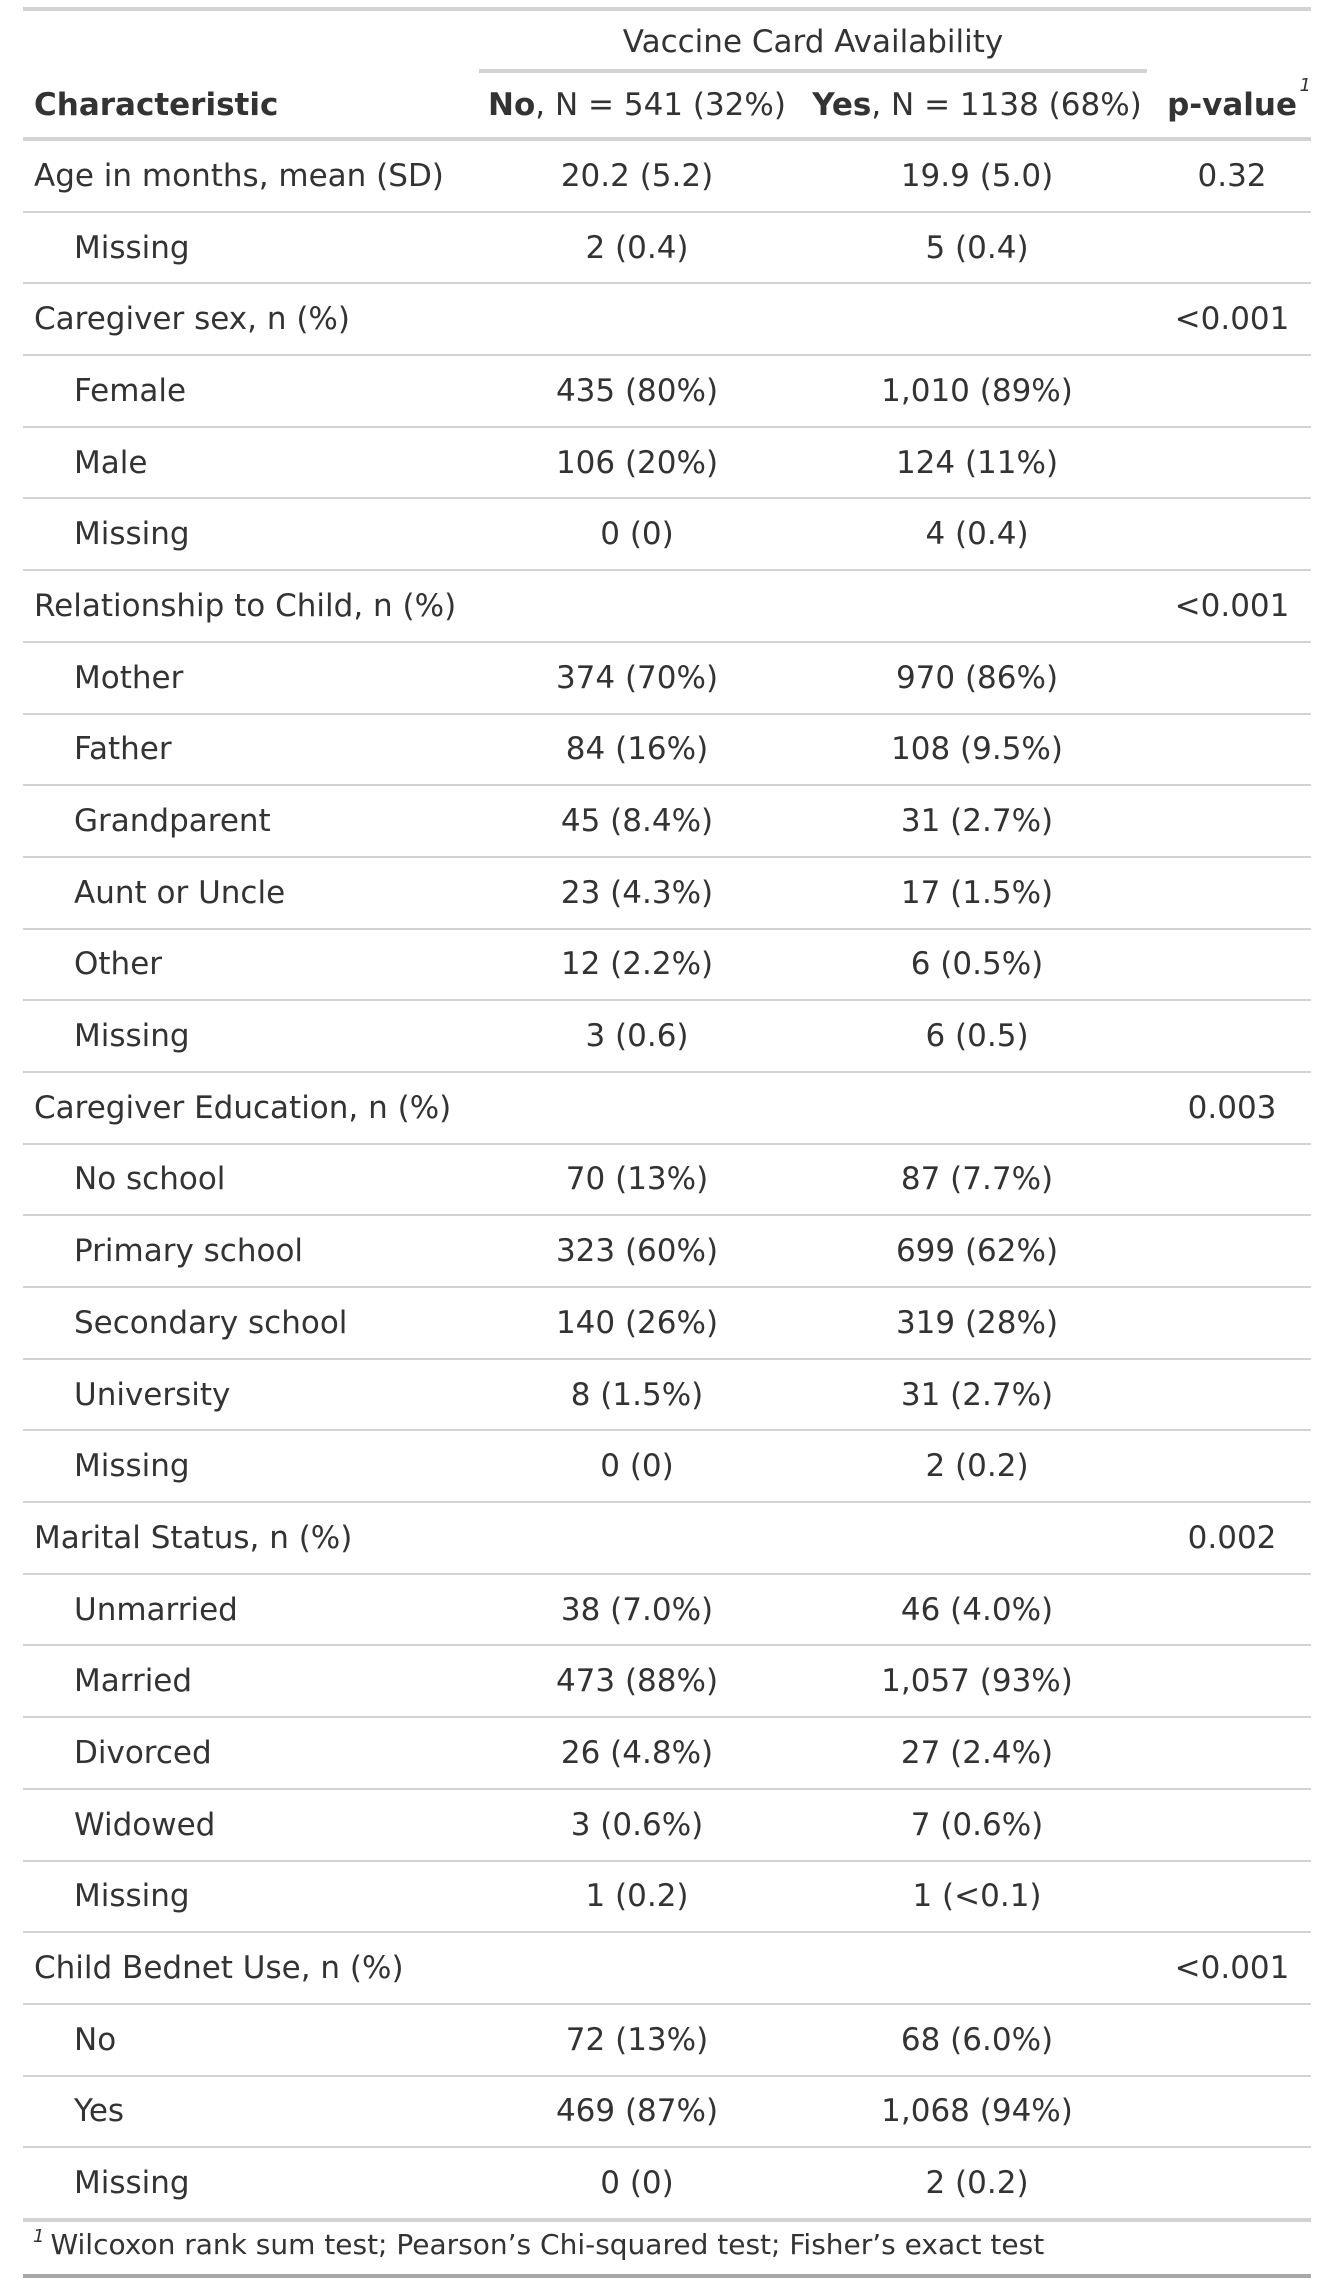 The width and height of the screenshot is (1330, 2288). What do you see at coordinates (977, 1897) in the screenshot?
I see `cell-yes: 1 (<0.1)` at bounding box center [977, 1897].